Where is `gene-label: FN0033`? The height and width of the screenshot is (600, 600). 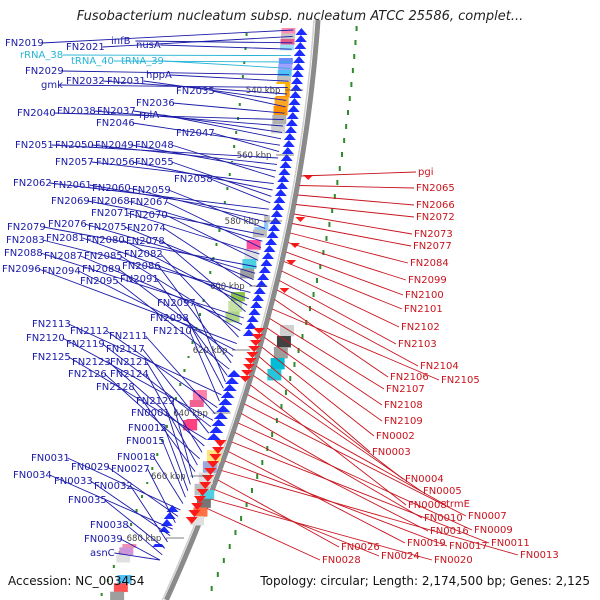 gene-label: FN0033 is located at coordinates (73, 481).